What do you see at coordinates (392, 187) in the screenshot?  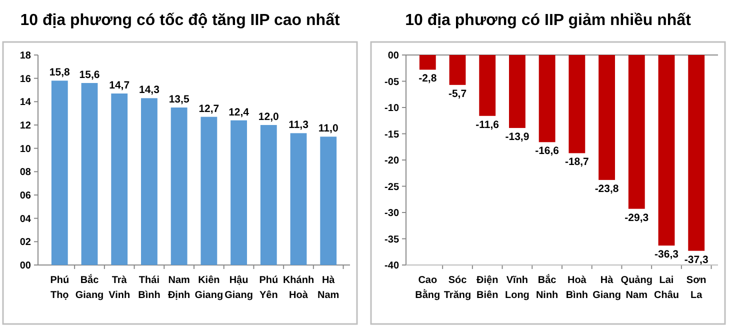 I see `y-tick-label: -25` at bounding box center [392, 187].